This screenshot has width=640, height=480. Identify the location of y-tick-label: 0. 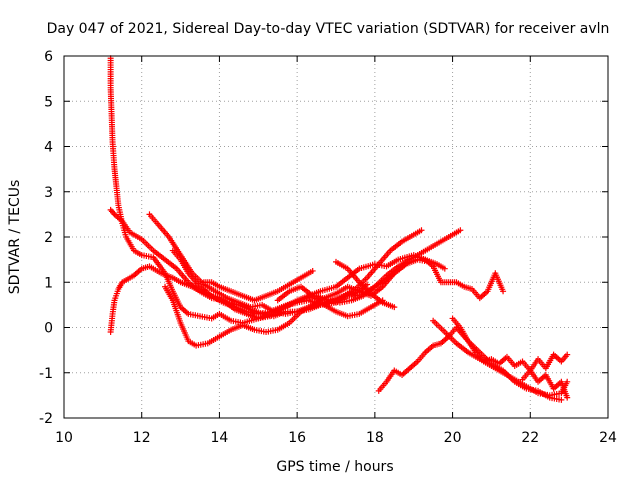
(48, 329).